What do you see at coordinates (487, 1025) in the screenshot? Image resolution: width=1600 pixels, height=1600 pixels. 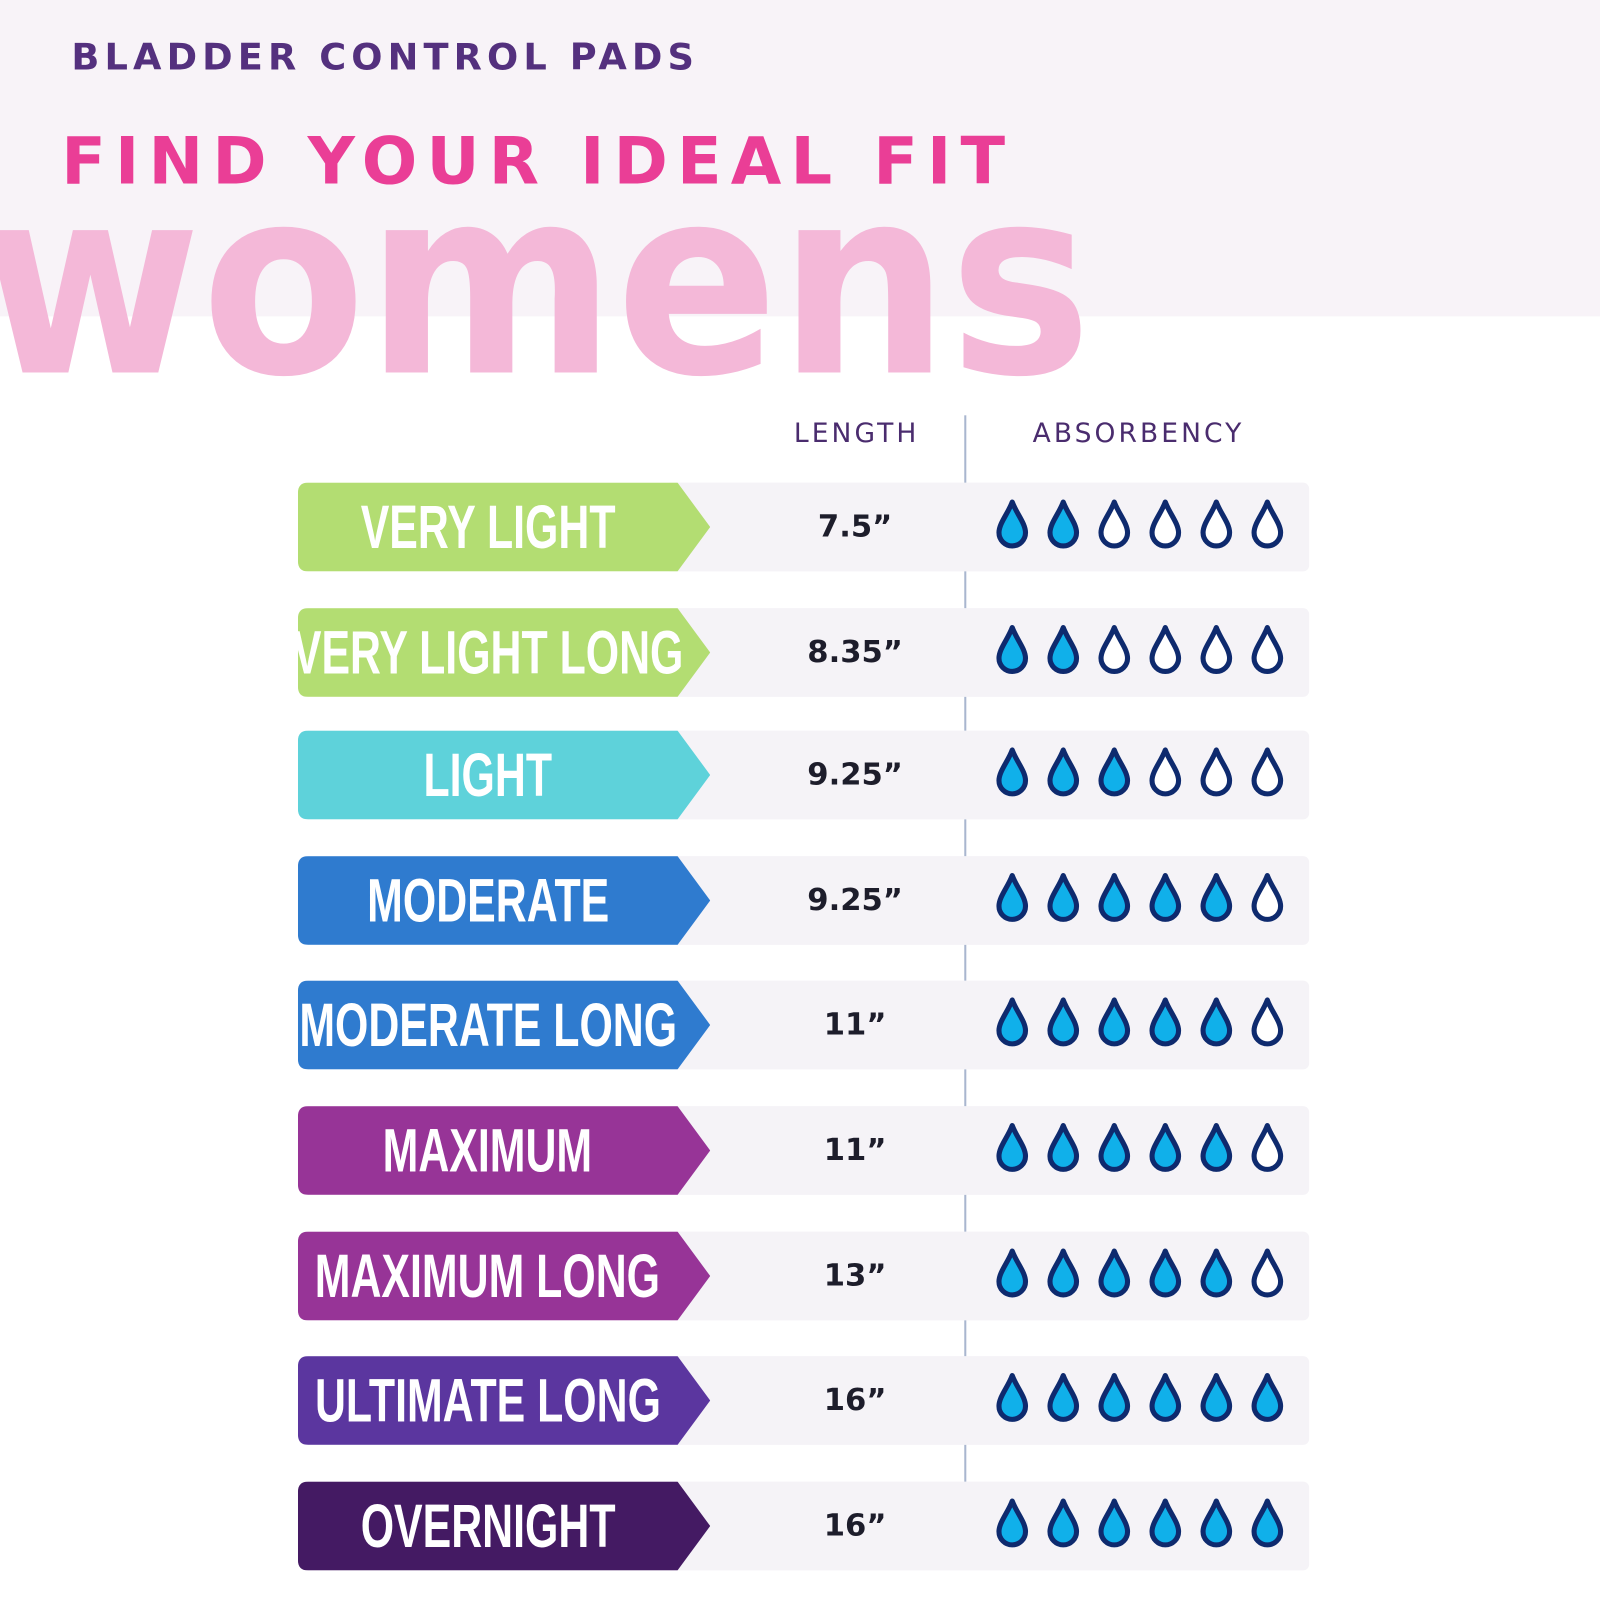 I see `level-name: MODERATE LONG` at bounding box center [487, 1025].